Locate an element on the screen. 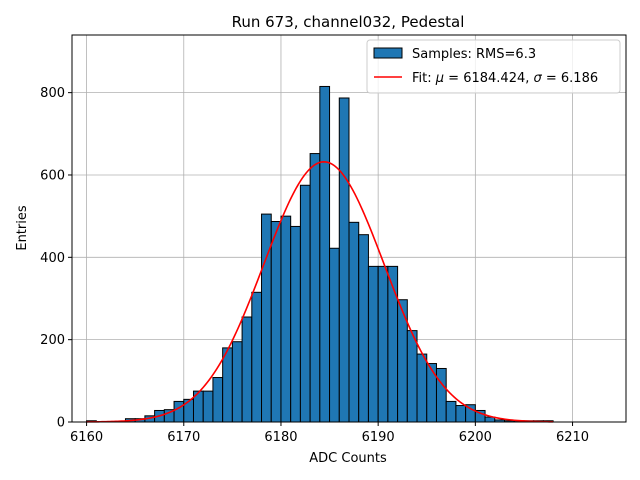 The height and width of the screenshot is (480, 640). x-axis-label: ADC Counts is located at coordinates (348, 458).